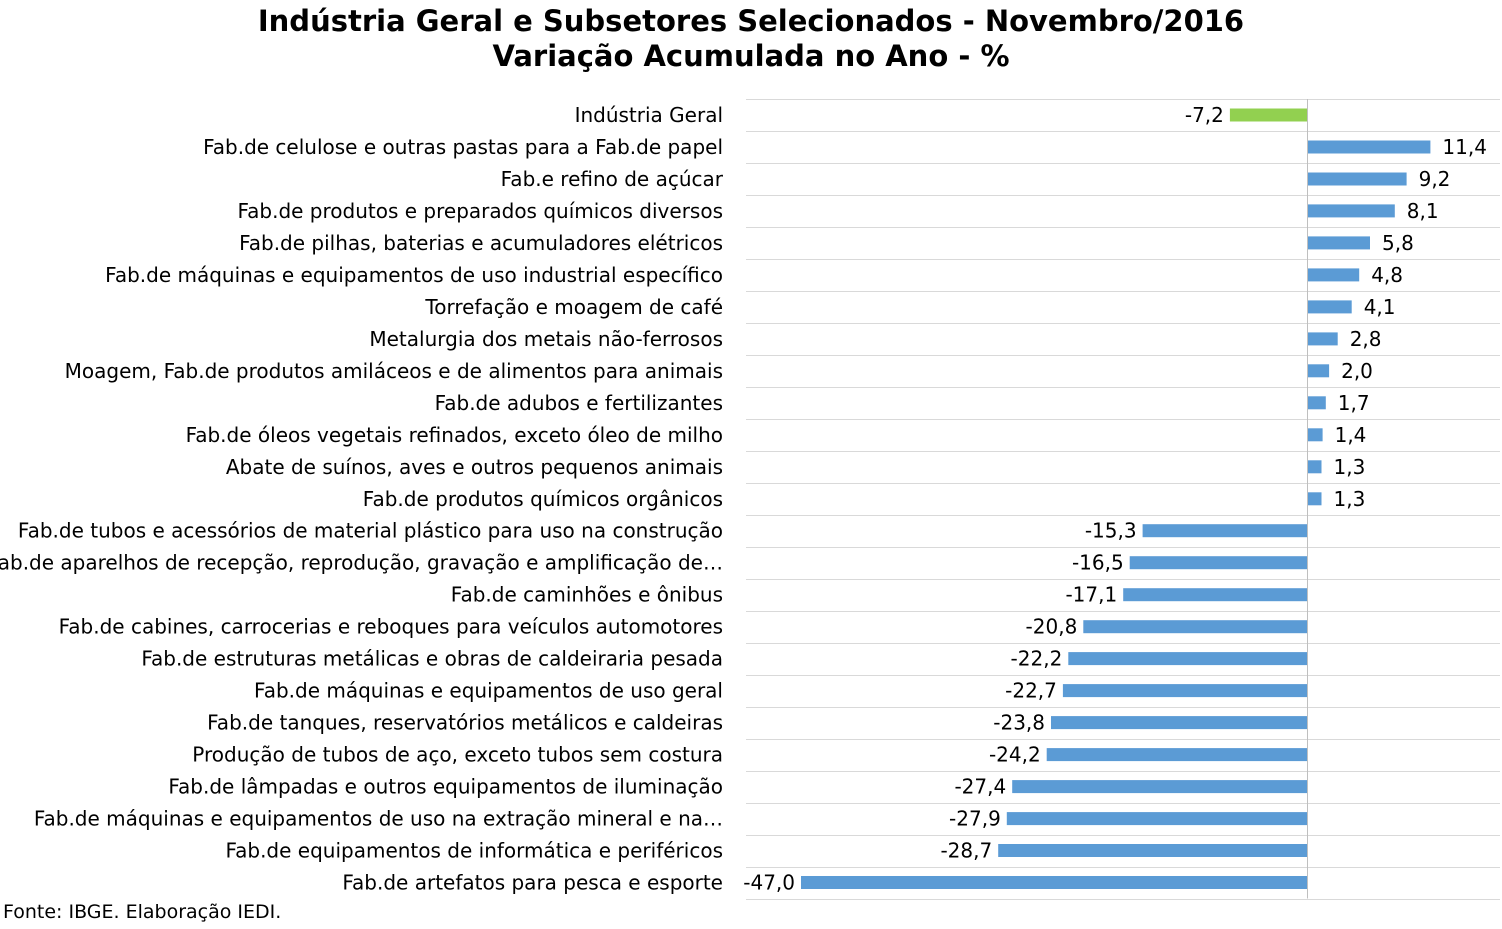  Describe the element at coordinates (1052, 627) in the screenshot. I see `value-label: -20,8` at that location.